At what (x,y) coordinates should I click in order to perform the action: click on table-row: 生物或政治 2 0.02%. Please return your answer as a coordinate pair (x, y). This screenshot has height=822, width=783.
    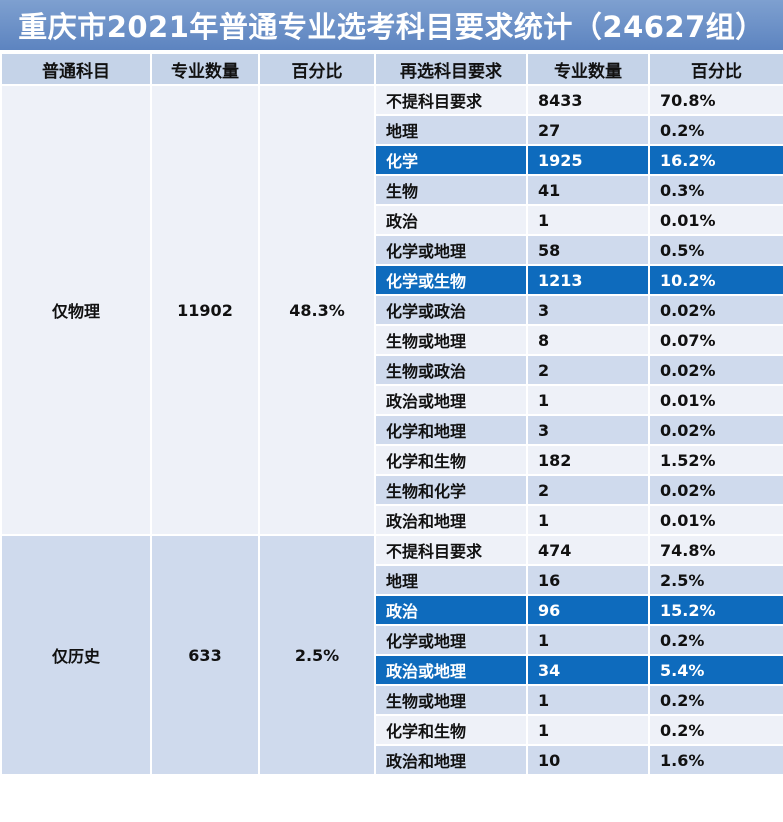
    Looking at the image, I should click on (392, 370).